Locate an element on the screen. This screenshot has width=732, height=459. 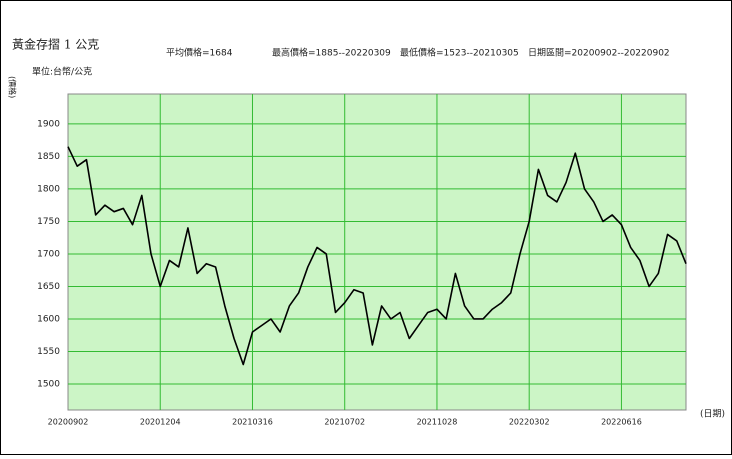
chart-title: 黃金存摺 1 公克 is located at coordinates (55, 44).